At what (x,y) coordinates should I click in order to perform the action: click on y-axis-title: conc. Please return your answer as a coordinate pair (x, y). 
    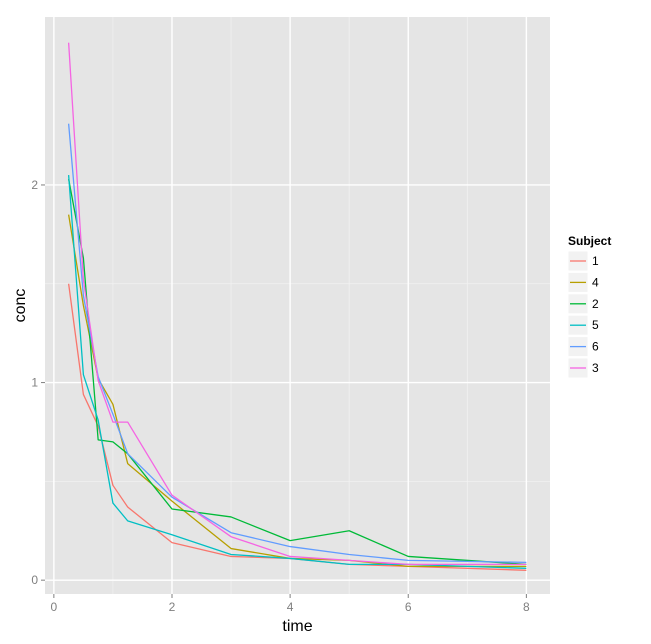
    Looking at the image, I should click on (20, 306).